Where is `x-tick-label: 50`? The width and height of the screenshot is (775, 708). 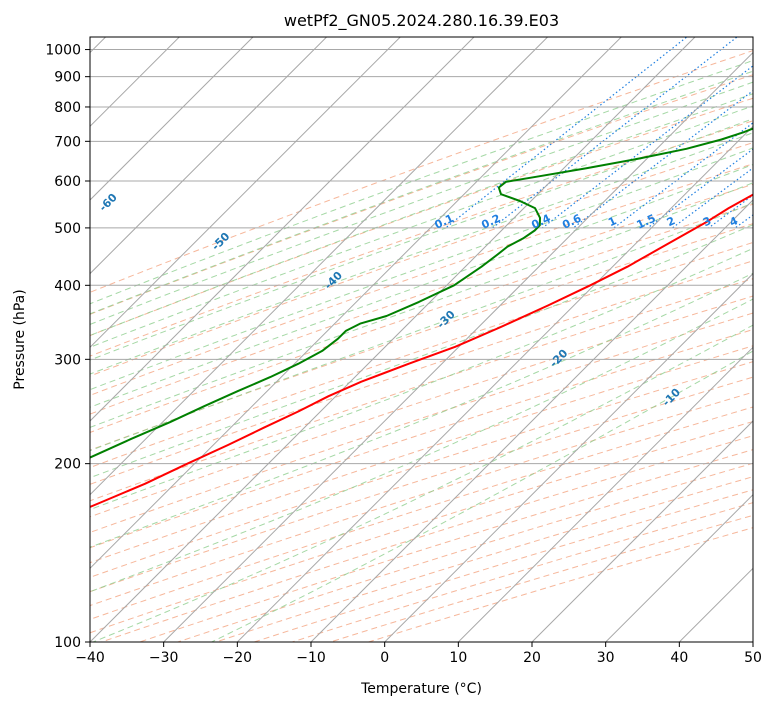 x-tick-label: 50 is located at coordinates (753, 658).